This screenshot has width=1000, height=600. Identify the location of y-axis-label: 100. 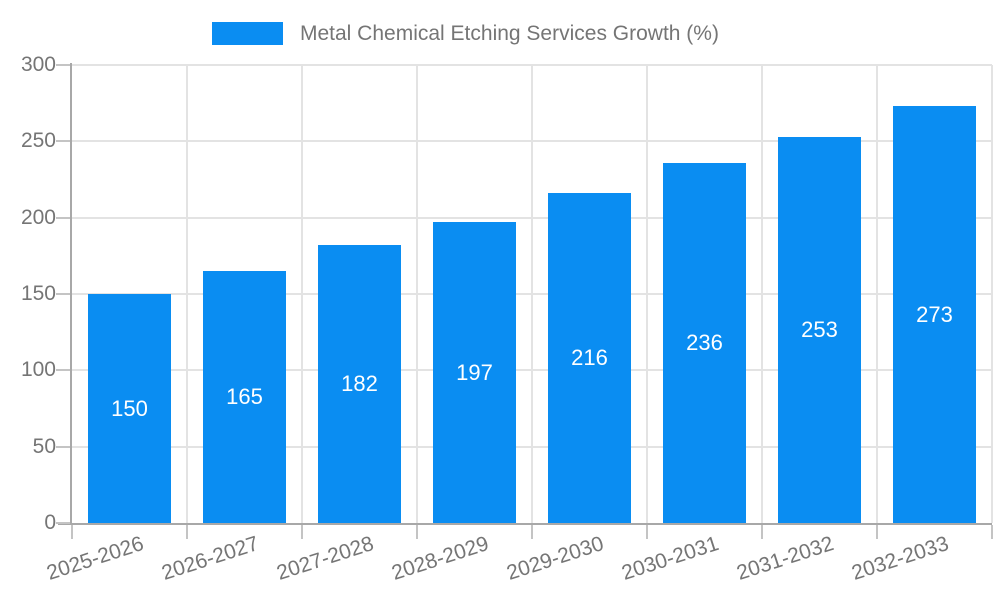
(38, 370).